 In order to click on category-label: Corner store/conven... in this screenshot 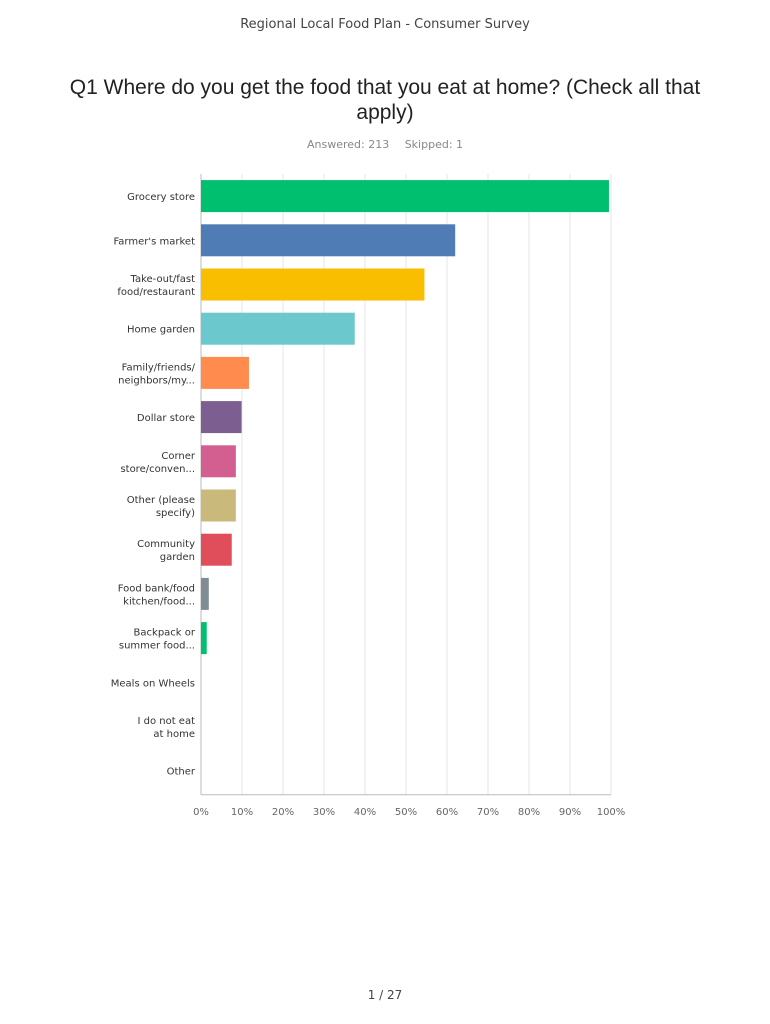, I will do `click(157, 463)`.